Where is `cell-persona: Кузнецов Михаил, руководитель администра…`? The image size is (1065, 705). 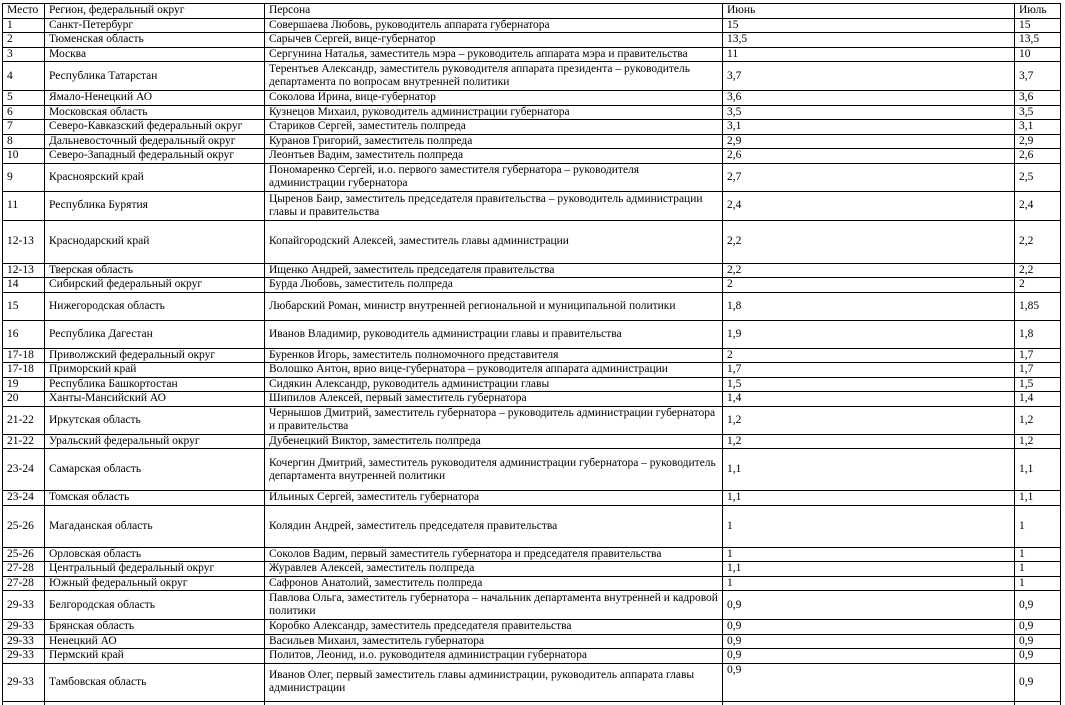
cell-persona: Кузнецов Михаил, руководитель администра… is located at coordinates (493, 112).